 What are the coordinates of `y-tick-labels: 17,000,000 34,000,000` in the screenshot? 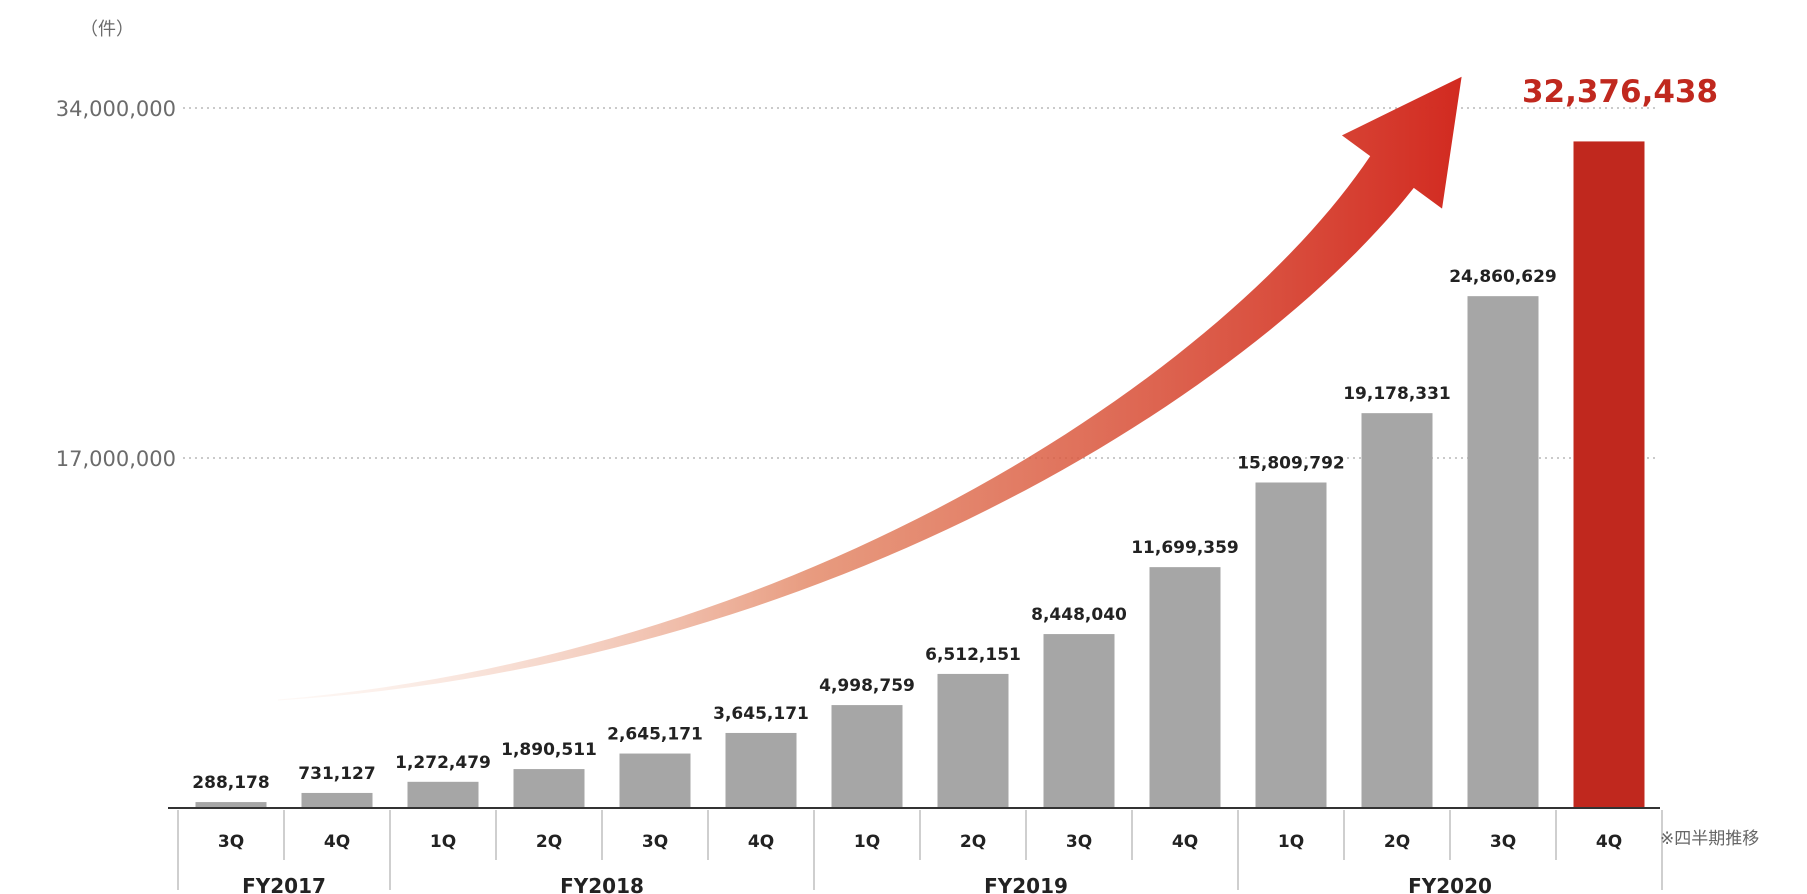 It's located at (116, 284).